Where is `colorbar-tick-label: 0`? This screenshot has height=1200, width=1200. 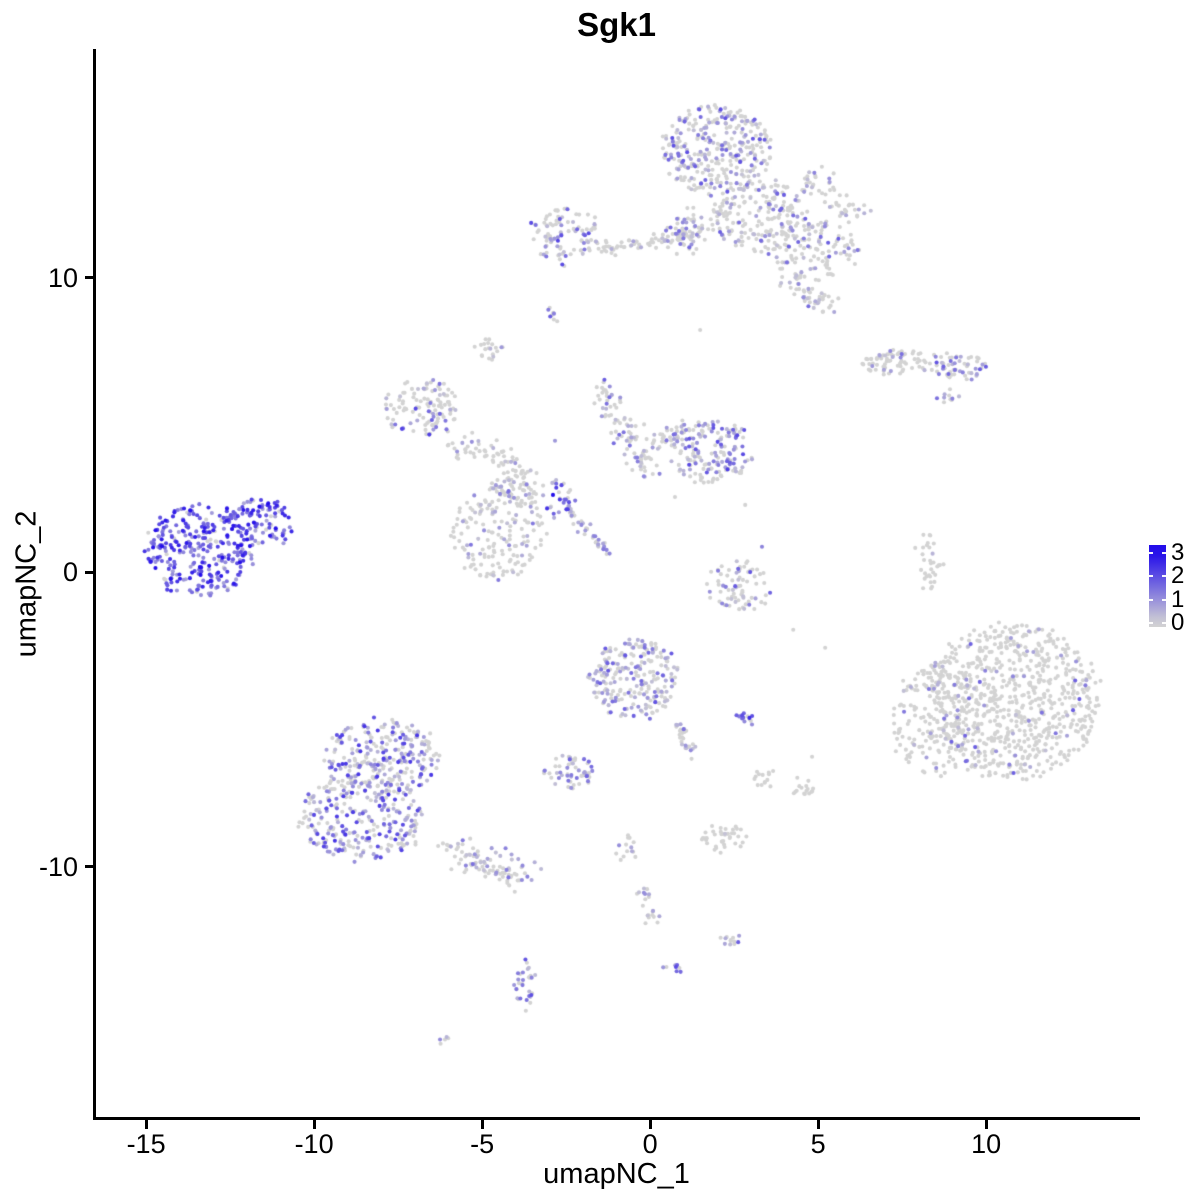
colorbar-tick-label: 0 is located at coordinates (1178, 623).